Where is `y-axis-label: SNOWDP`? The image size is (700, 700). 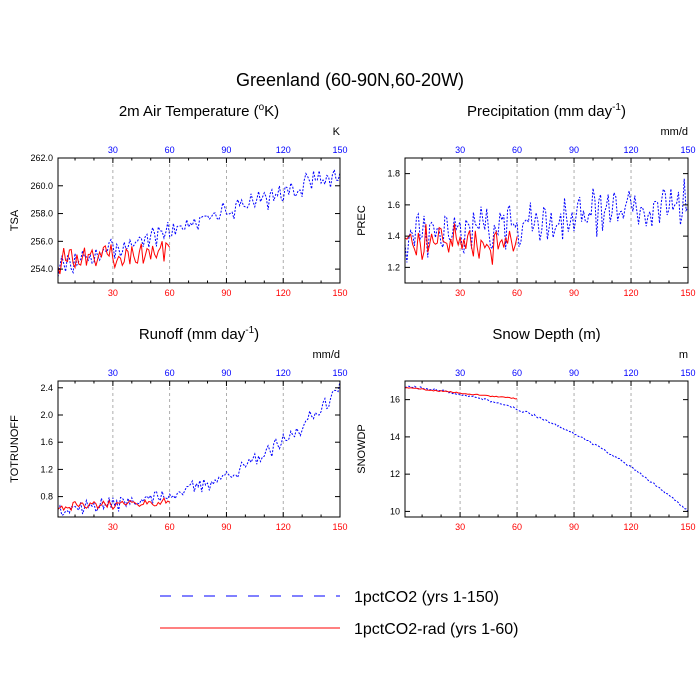
y-axis-label: SNOWDP is located at coordinates (362, 449).